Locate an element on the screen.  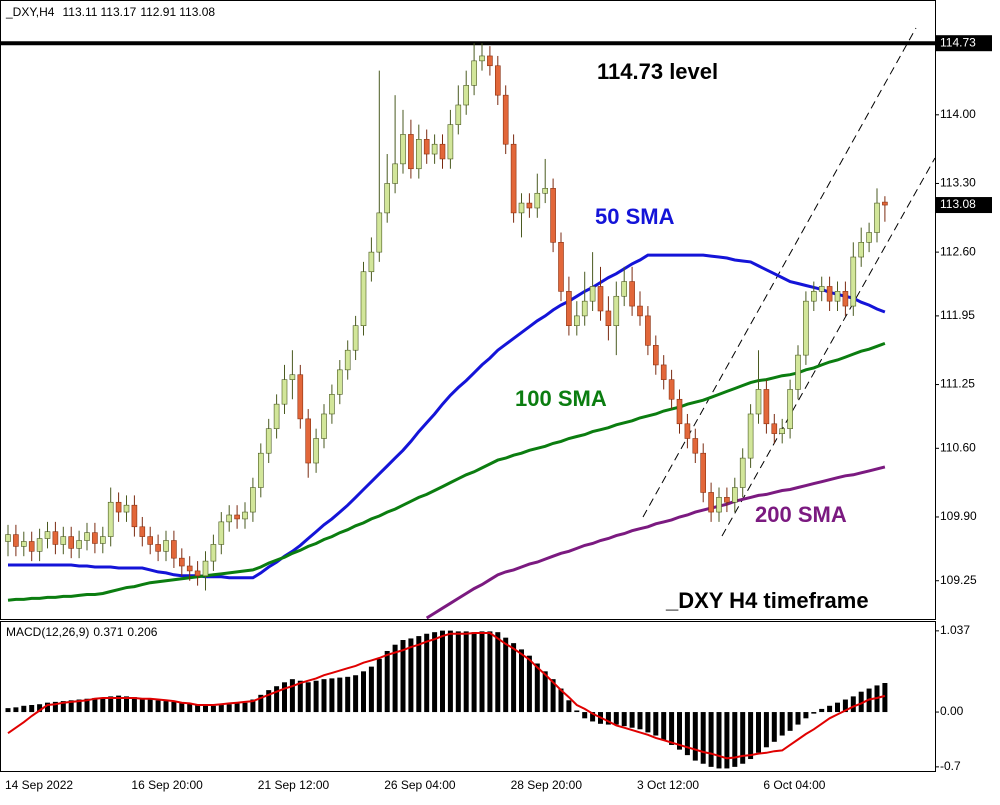
header-low: 112.91 is located at coordinates (158, 12).